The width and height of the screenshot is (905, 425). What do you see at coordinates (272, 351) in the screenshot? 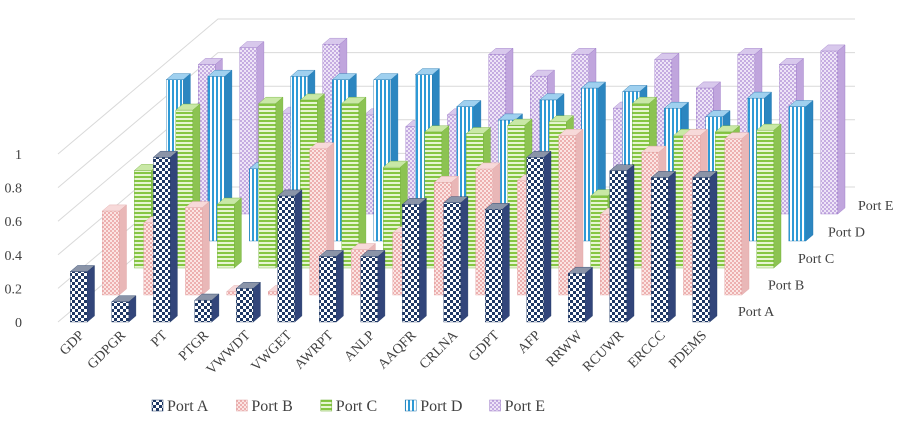
I see `x-tick-label: VWGET` at bounding box center [272, 351].